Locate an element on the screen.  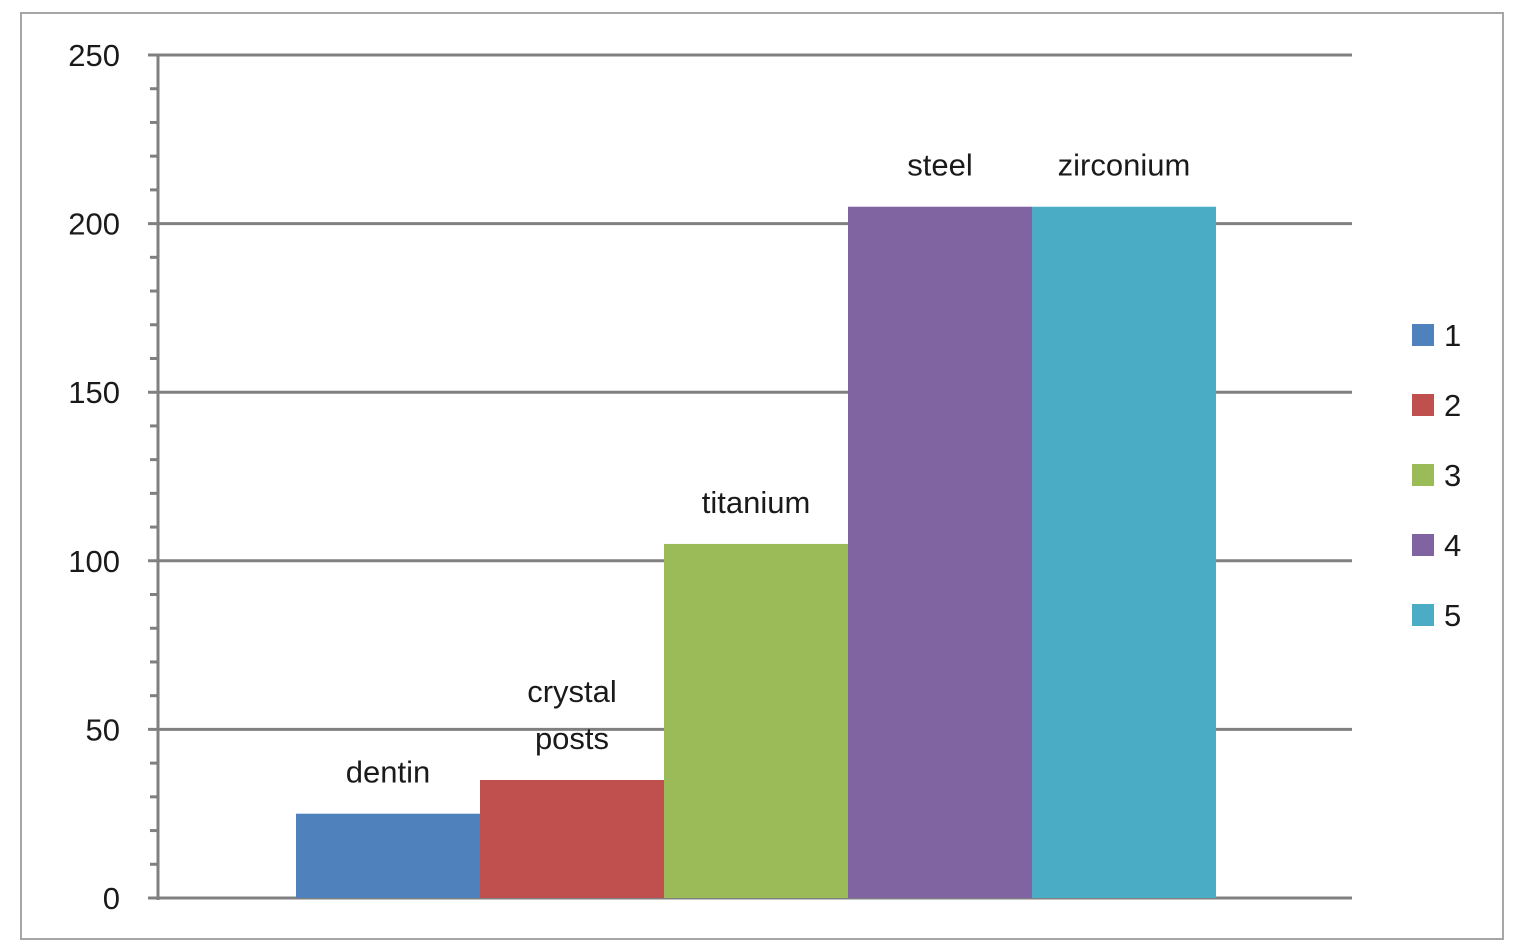
y-tick-label-0: 0 is located at coordinates (111, 898).